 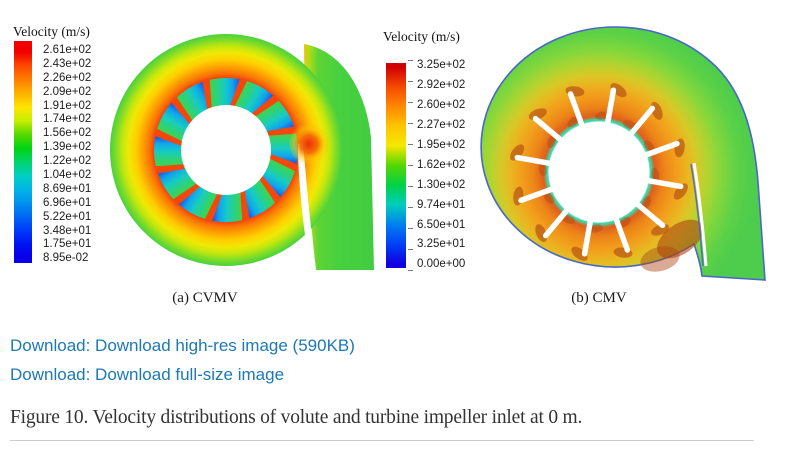 I want to click on colorbar-tick-label: 1.30e+02, so click(x=441, y=184).